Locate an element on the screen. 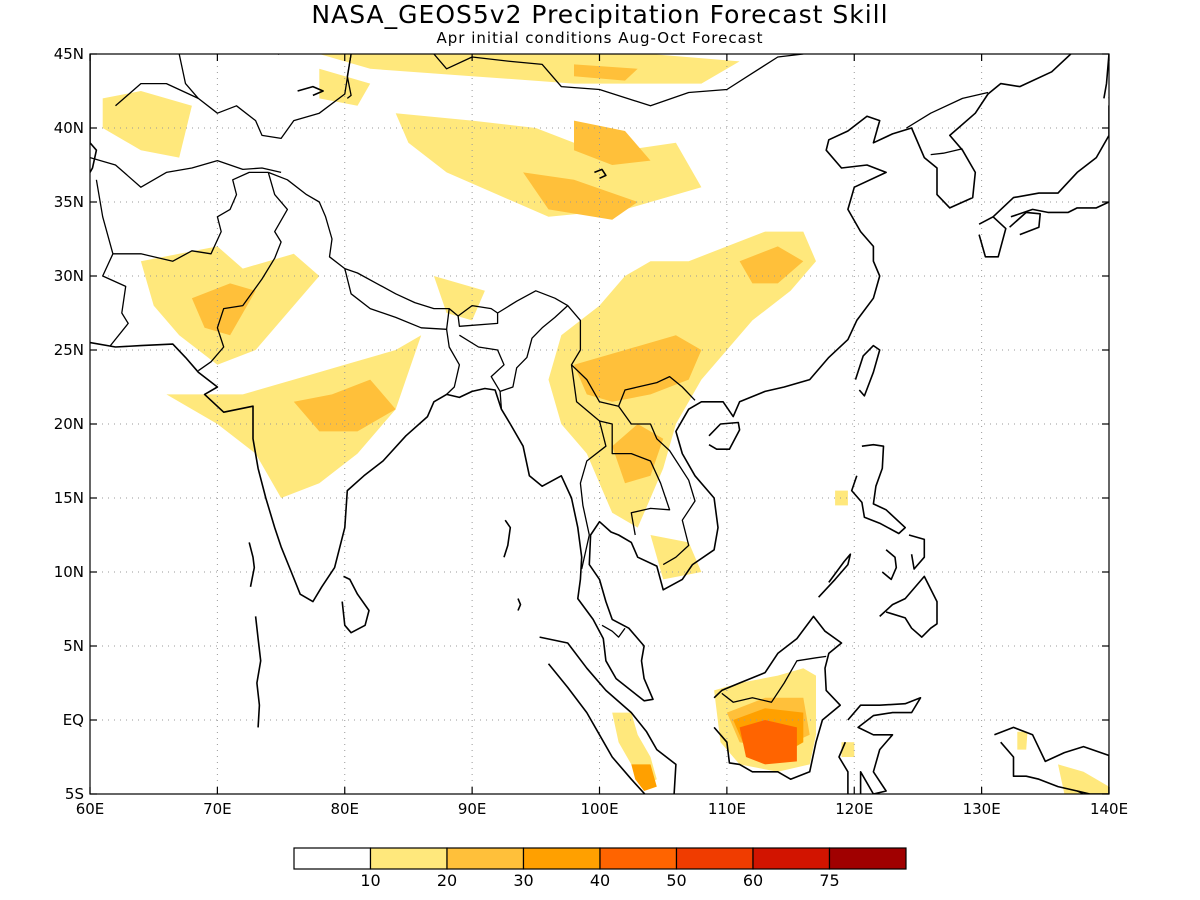  y-tick-label: 15N is located at coordinates (69, 498).